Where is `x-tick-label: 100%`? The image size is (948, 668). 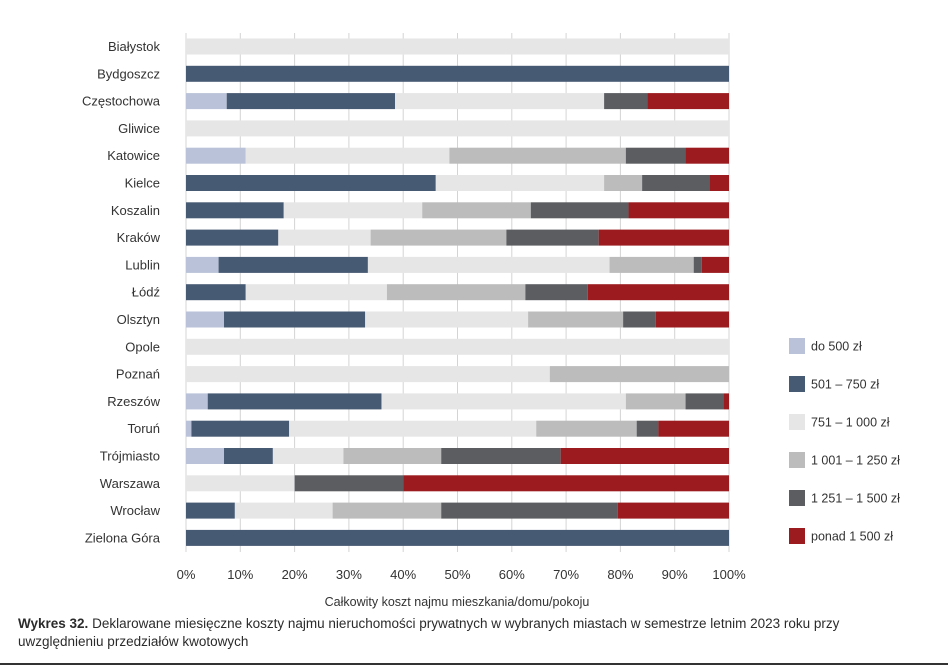 x-tick-label: 100% is located at coordinates (729, 574).